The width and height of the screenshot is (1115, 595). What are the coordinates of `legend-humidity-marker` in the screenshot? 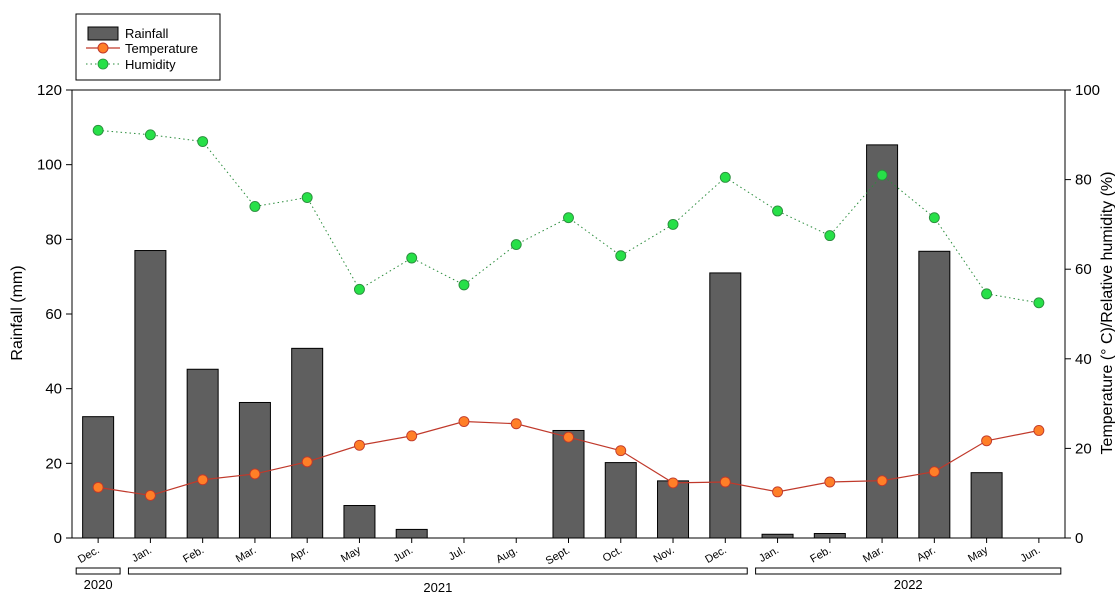 It's located at (103, 64).